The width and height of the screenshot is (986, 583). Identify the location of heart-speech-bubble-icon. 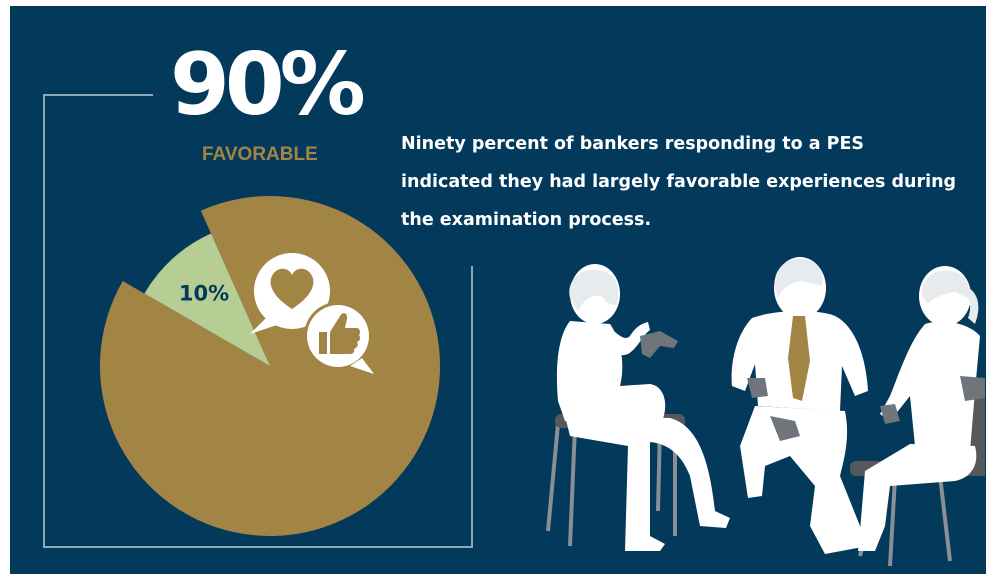
(290, 293).